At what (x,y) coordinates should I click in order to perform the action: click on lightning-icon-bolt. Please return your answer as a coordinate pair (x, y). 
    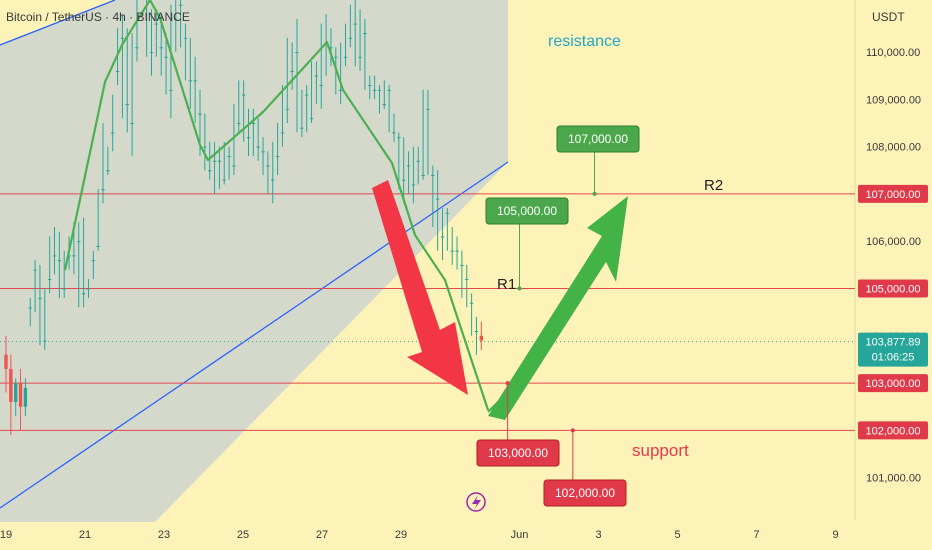
    Looking at the image, I should click on (476, 502).